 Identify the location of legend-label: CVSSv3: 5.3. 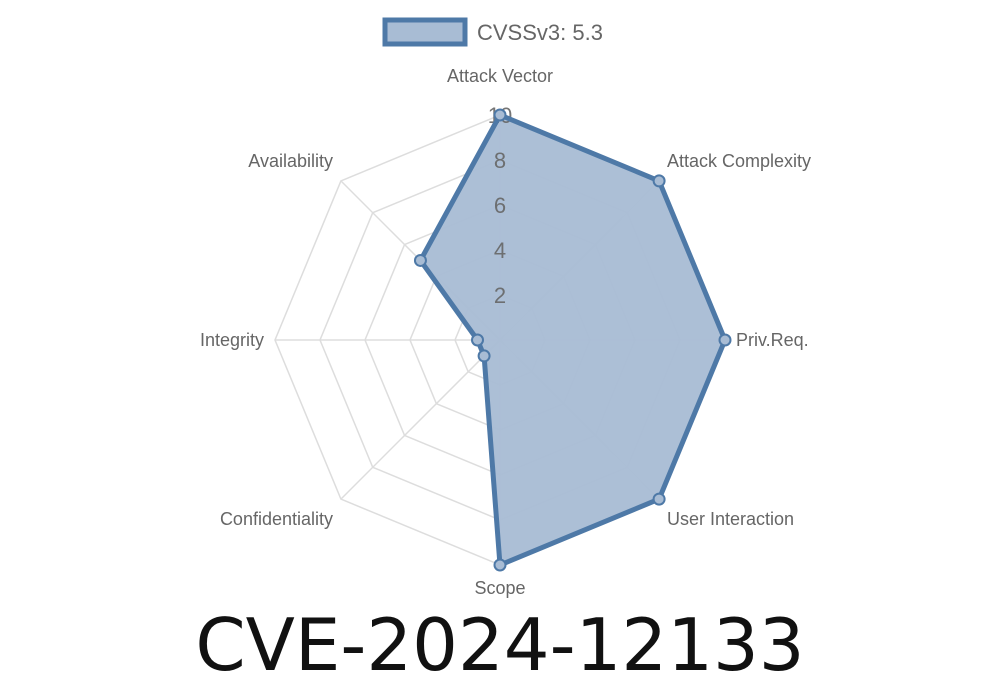
(540, 32).